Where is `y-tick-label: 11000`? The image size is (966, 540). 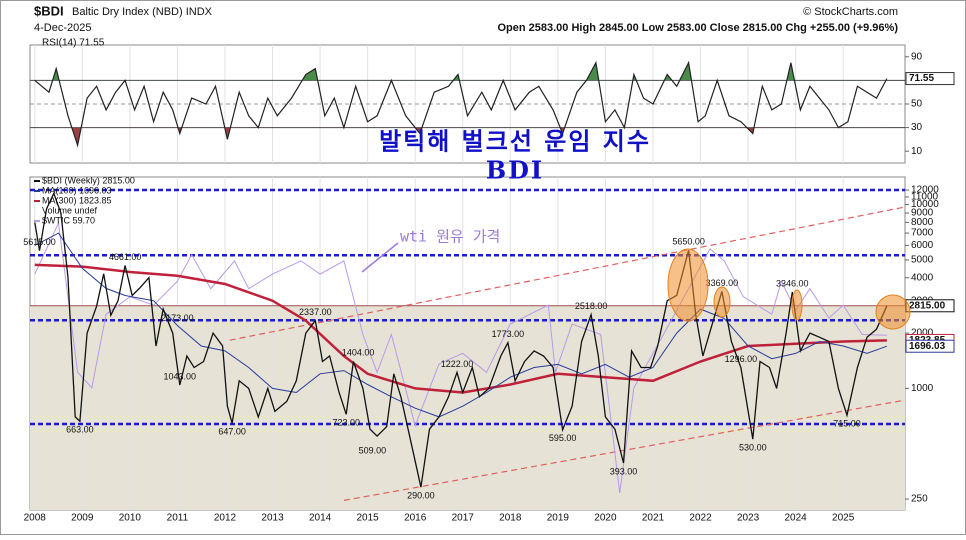
y-tick-label: 11000 is located at coordinates (925, 197).